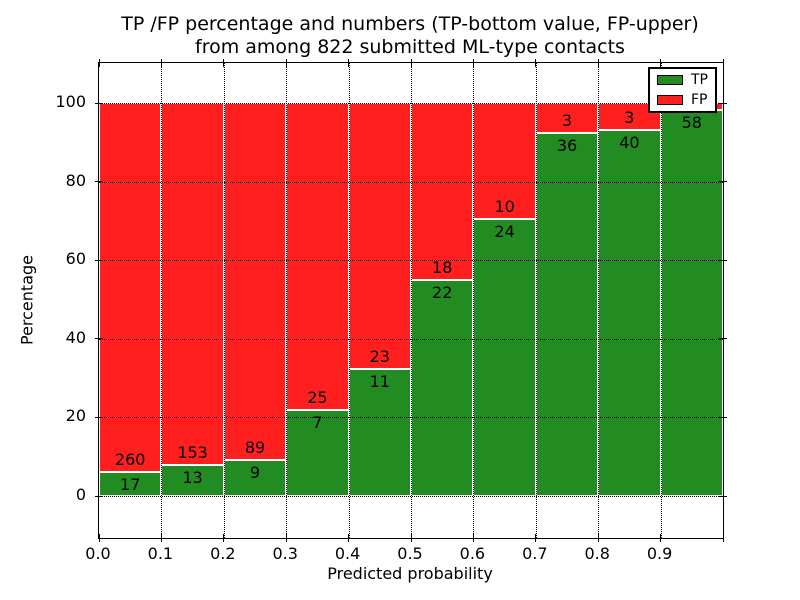  I want to click on x-tick-label: 0.8, so click(597, 553).